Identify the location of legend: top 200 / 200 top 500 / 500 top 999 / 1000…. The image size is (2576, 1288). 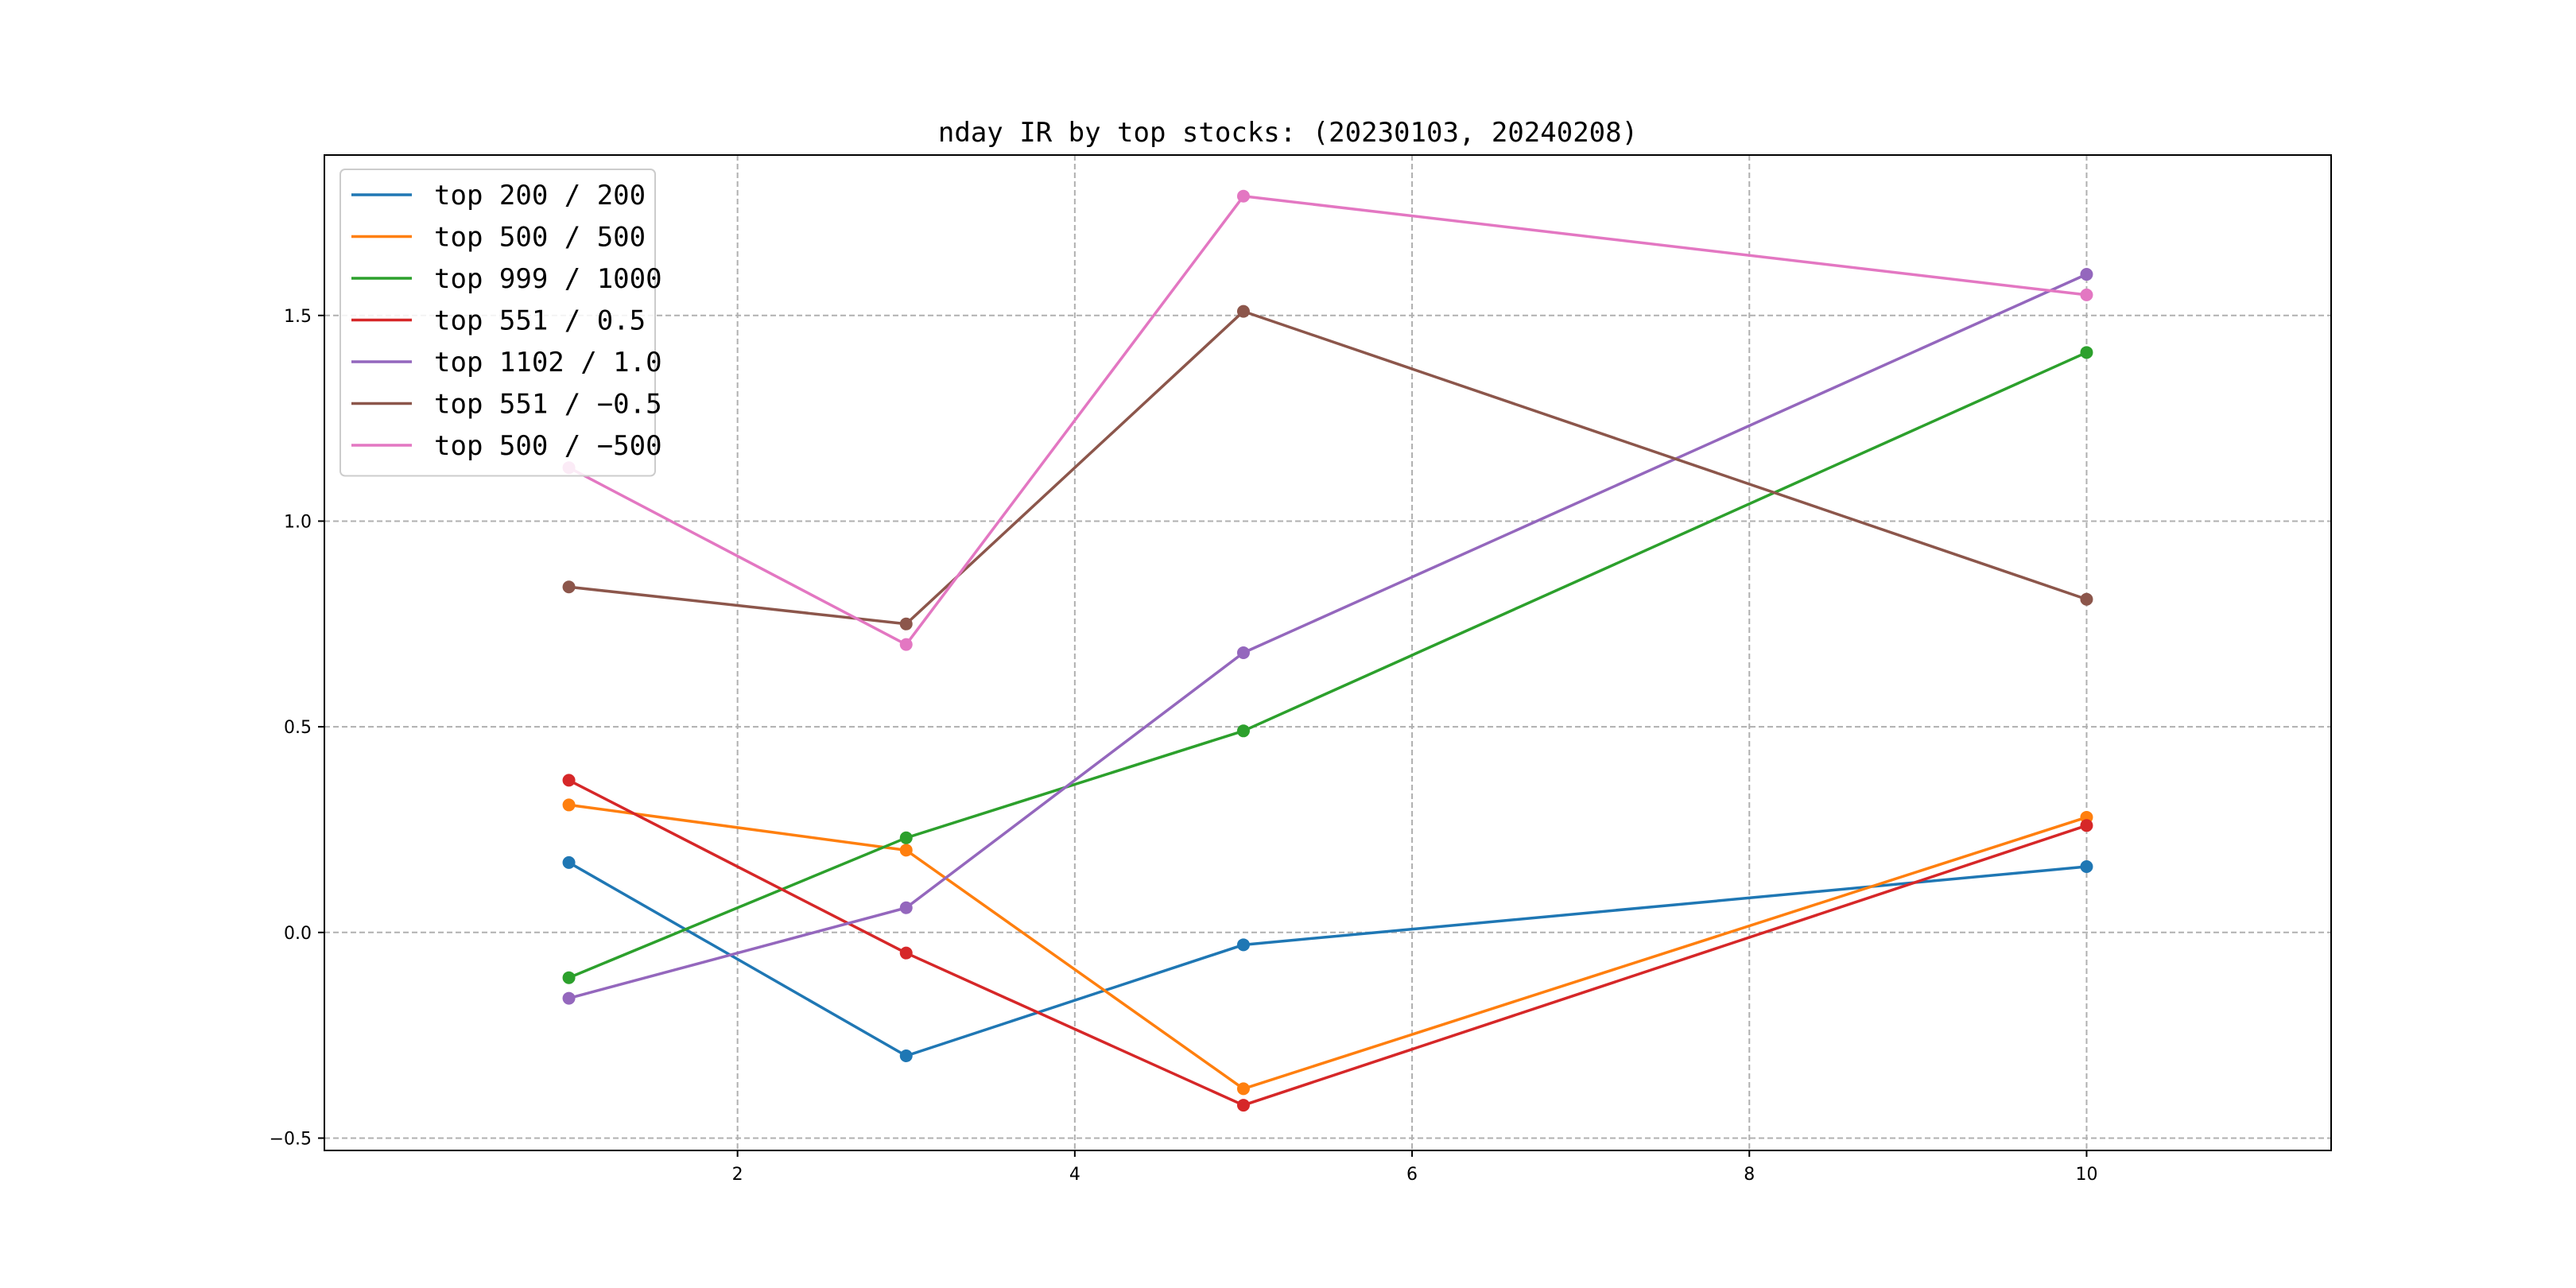
(501, 323).